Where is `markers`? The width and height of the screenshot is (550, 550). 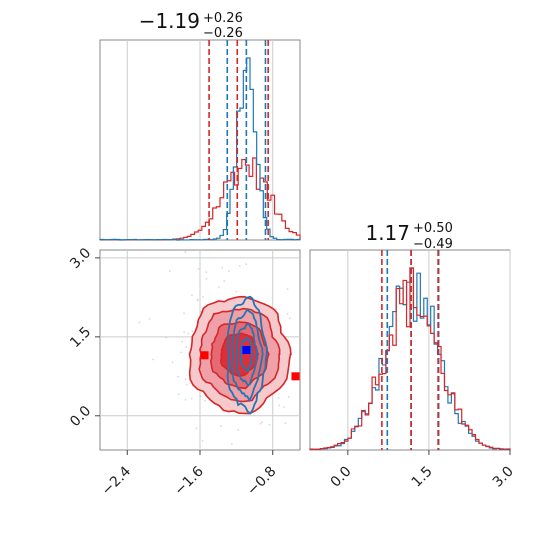 markers is located at coordinates (250, 363).